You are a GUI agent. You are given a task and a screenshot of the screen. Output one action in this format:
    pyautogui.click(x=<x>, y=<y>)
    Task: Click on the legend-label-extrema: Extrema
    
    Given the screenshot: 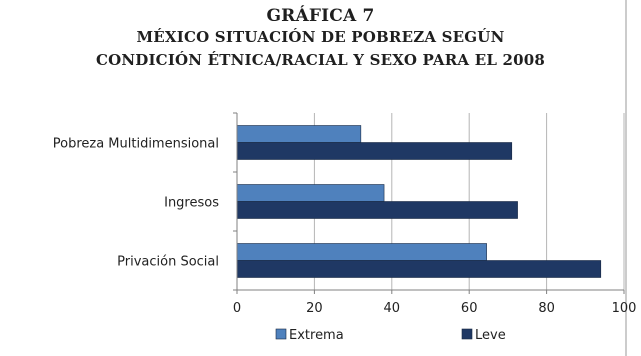 What is the action you would take?
    pyautogui.click(x=316, y=335)
    